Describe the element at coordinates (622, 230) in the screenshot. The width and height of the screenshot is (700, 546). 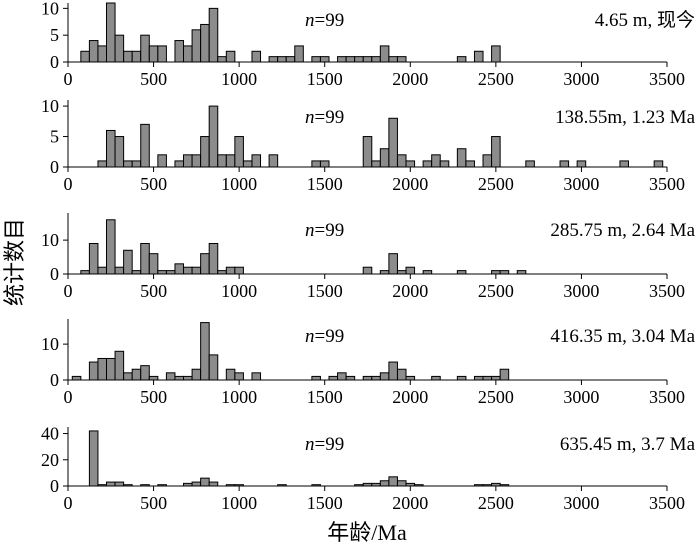
I see `panel-title: 285.75 m, 2.64 Ma` at that location.